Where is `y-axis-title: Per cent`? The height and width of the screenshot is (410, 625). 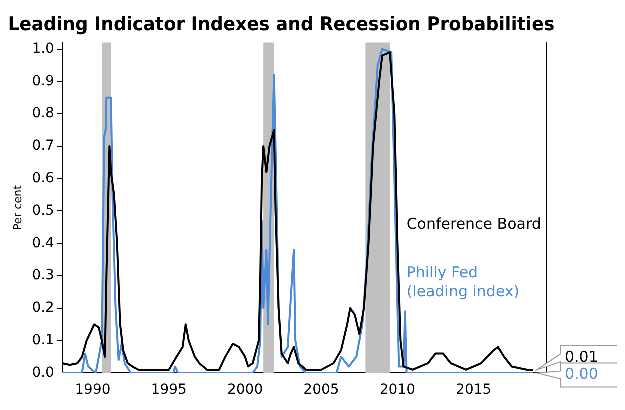 y-axis-title: Per cent is located at coordinates (17, 207).